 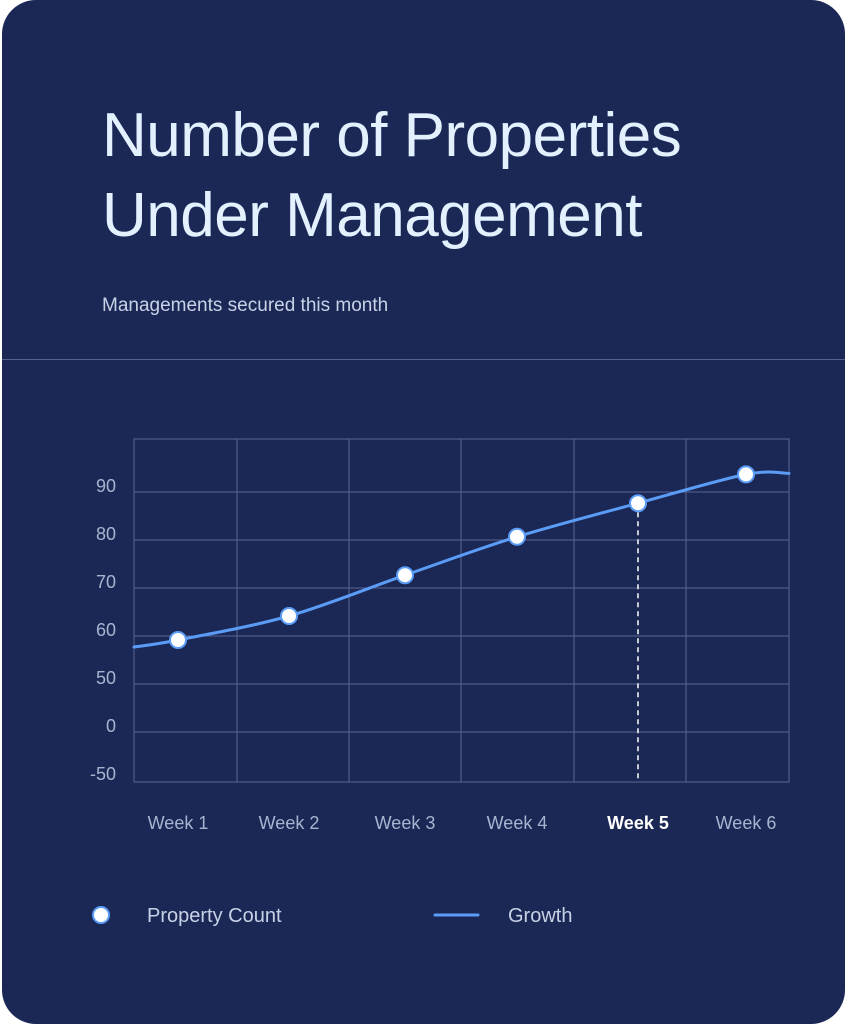 What do you see at coordinates (540, 916) in the screenshot?
I see `legend-label-growth: Growth` at bounding box center [540, 916].